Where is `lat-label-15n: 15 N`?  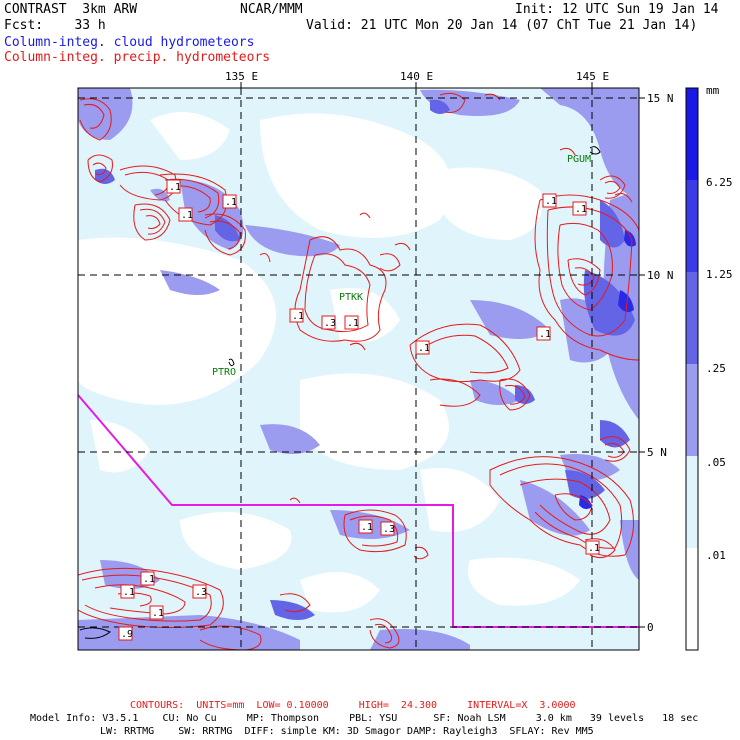
lat-label-15n: 15 N is located at coordinates (660, 98).